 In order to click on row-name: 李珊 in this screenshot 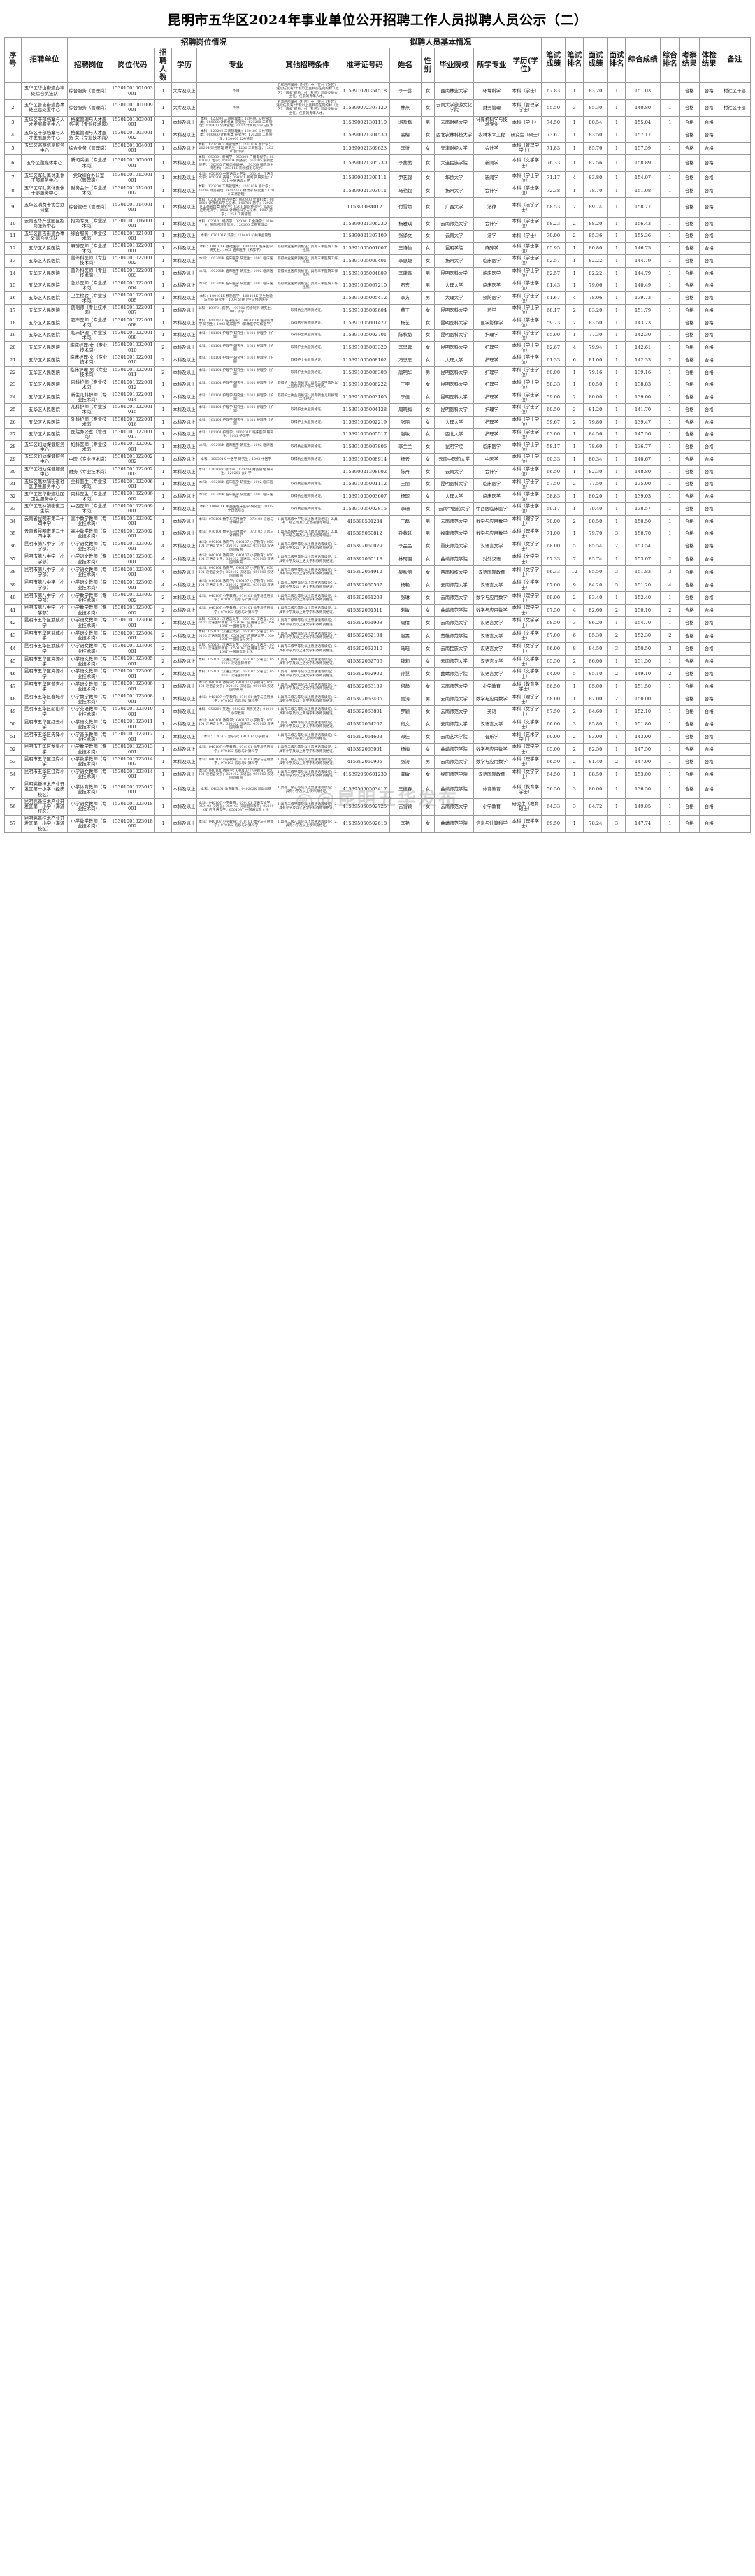, I will do `click(405, 509)`.